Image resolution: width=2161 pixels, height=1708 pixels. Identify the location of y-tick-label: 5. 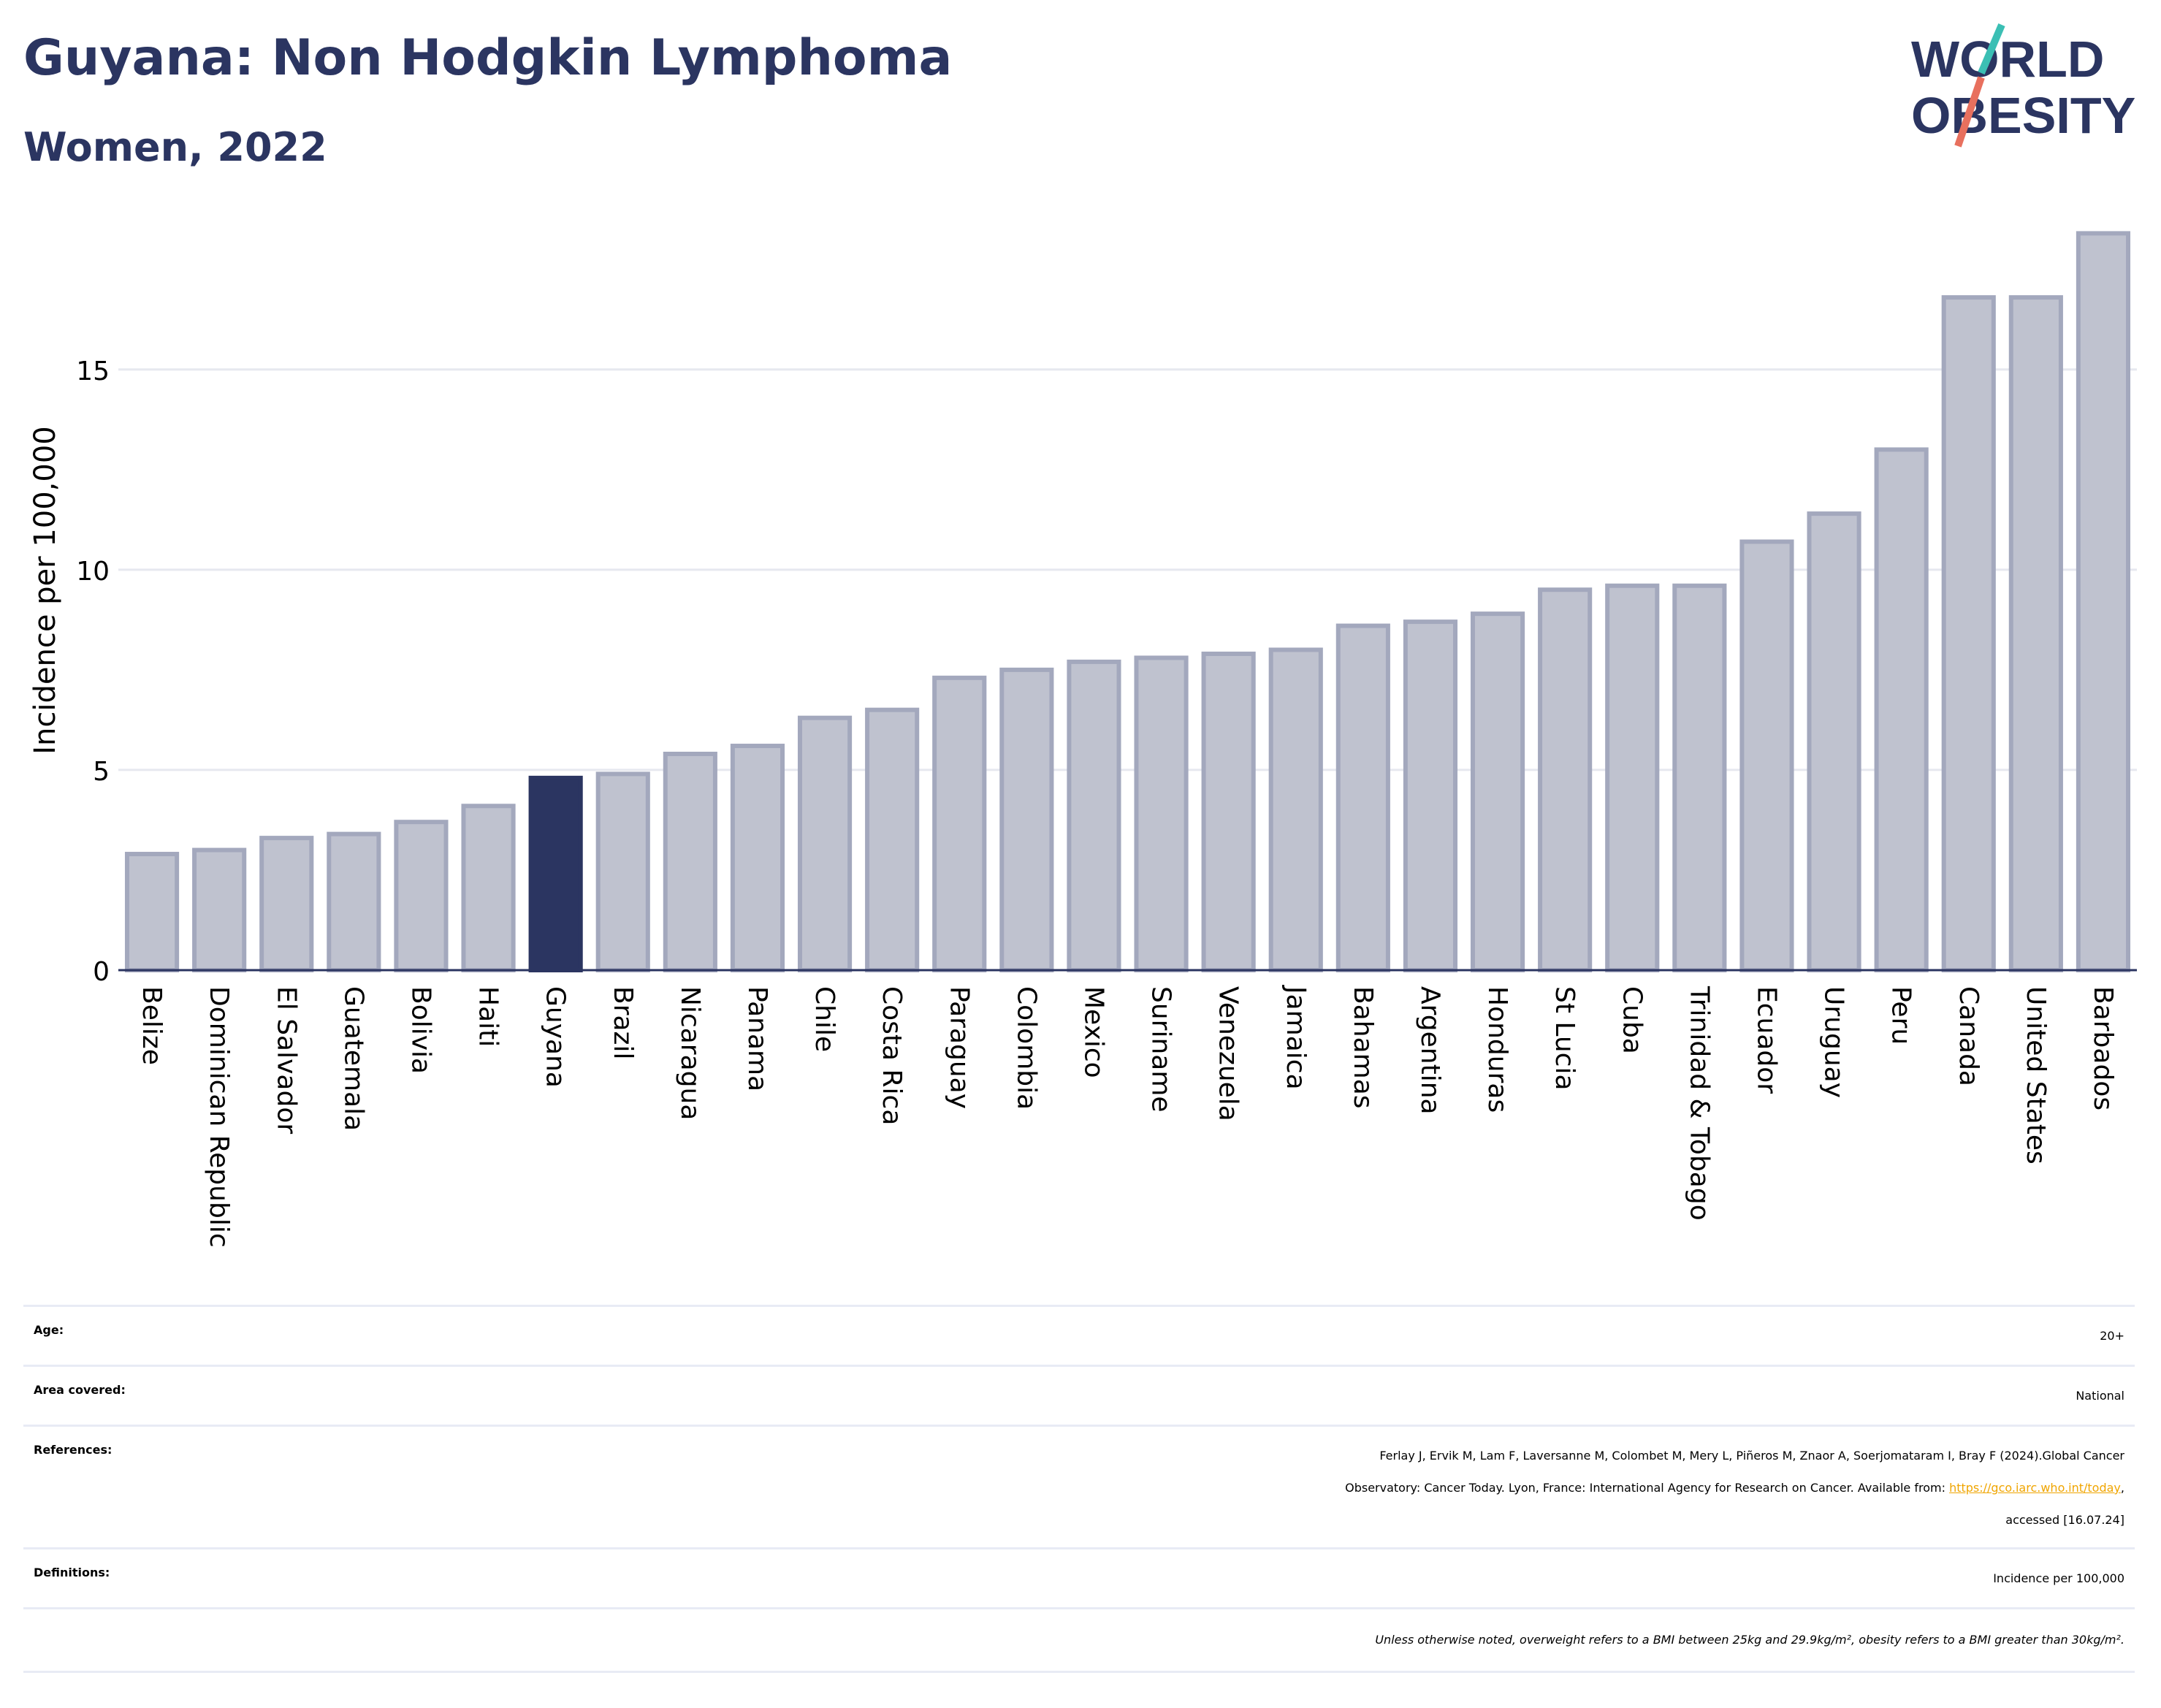
(102, 772).